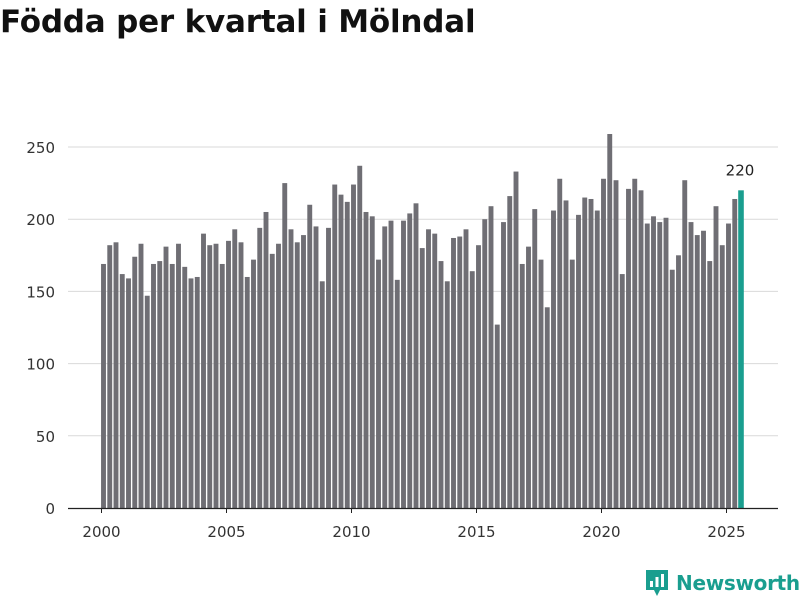 The width and height of the screenshot is (800, 600). I want to click on data-labels: 220, so click(740, 170).